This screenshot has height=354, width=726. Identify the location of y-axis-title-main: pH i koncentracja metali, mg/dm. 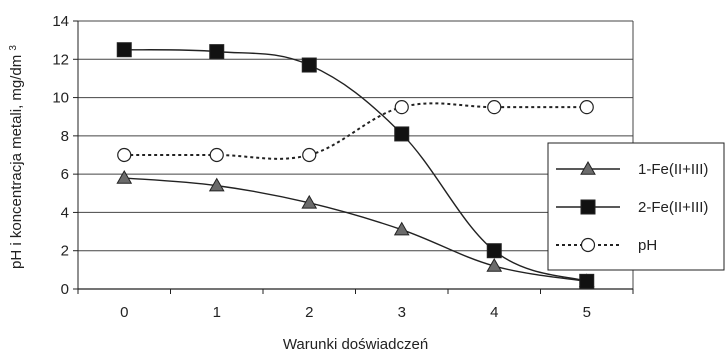
(16, 162).